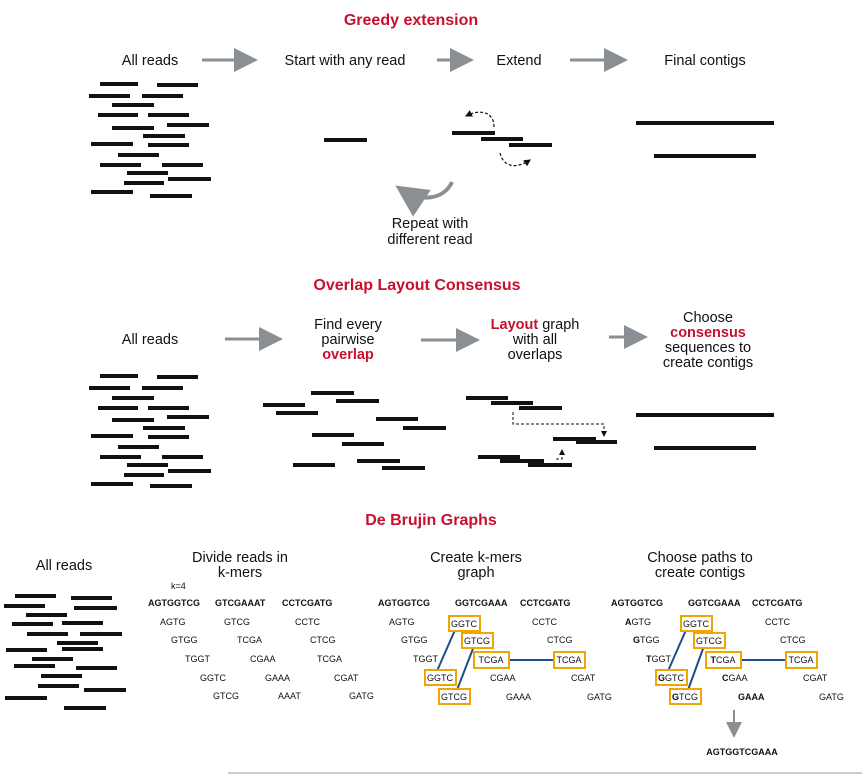  What do you see at coordinates (424, 199) in the screenshot?
I see `repeat-arrow-icon` at bounding box center [424, 199].